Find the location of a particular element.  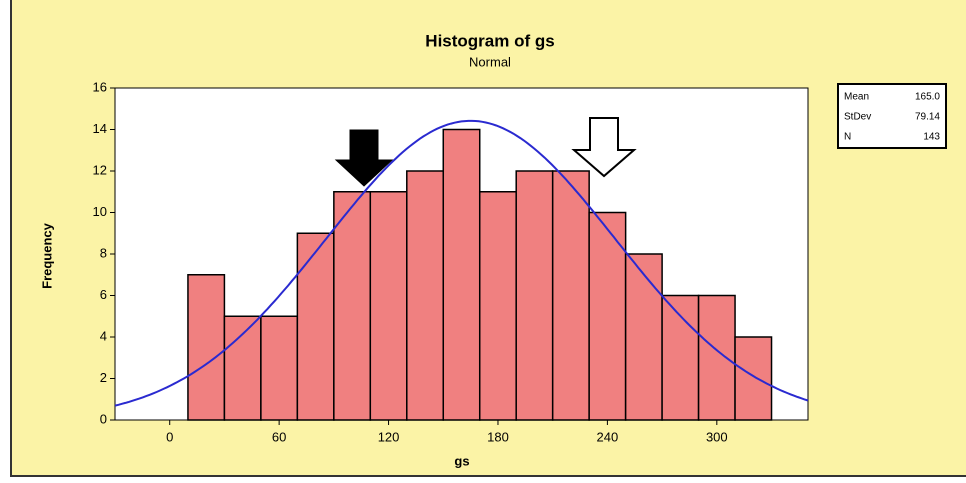

x-tick-label: 300 is located at coordinates (717, 436).